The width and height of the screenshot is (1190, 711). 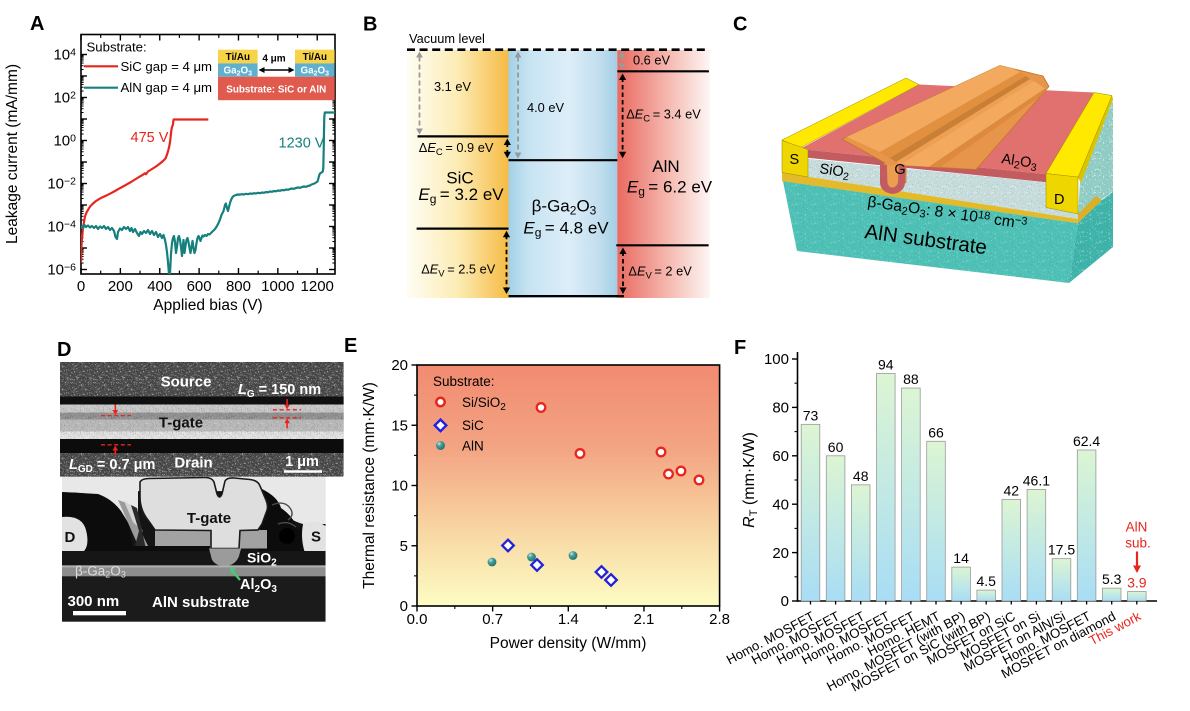 I want to click on svg-text: 94, so click(x=886, y=365).